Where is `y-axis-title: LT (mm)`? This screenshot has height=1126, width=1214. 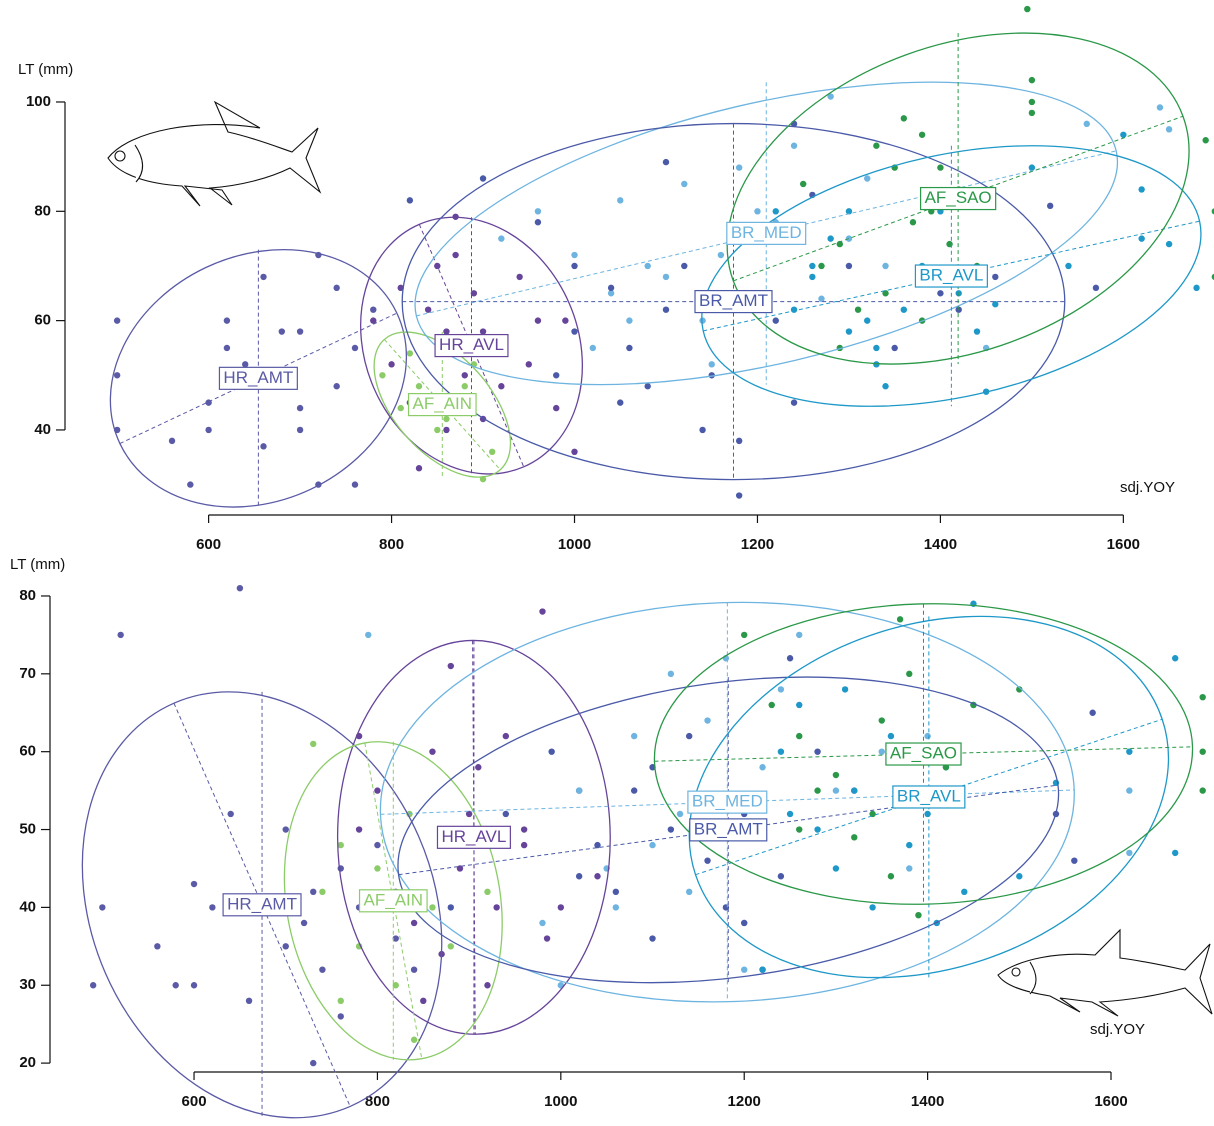
y-axis-title: LT (mm) is located at coordinates (37, 564).